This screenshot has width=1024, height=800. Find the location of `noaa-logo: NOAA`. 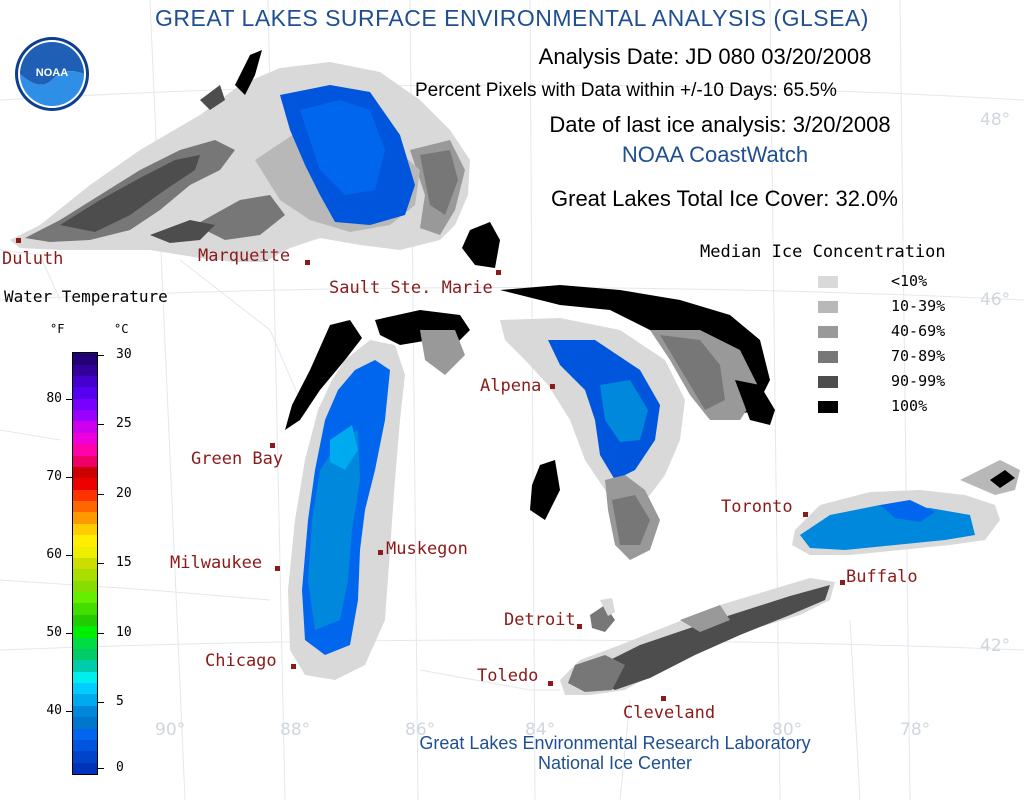

noaa-logo: NOAA is located at coordinates (52, 74).